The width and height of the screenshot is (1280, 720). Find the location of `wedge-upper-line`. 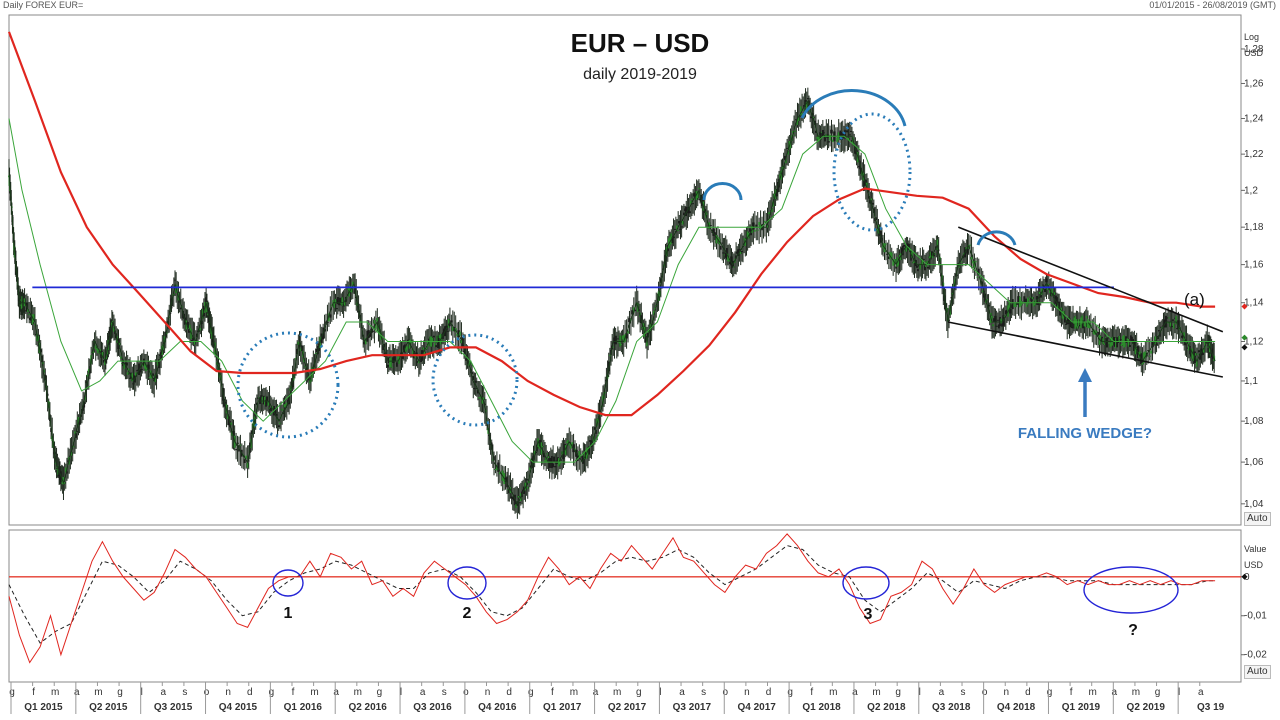

wedge-upper-line is located at coordinates (1090, 279).